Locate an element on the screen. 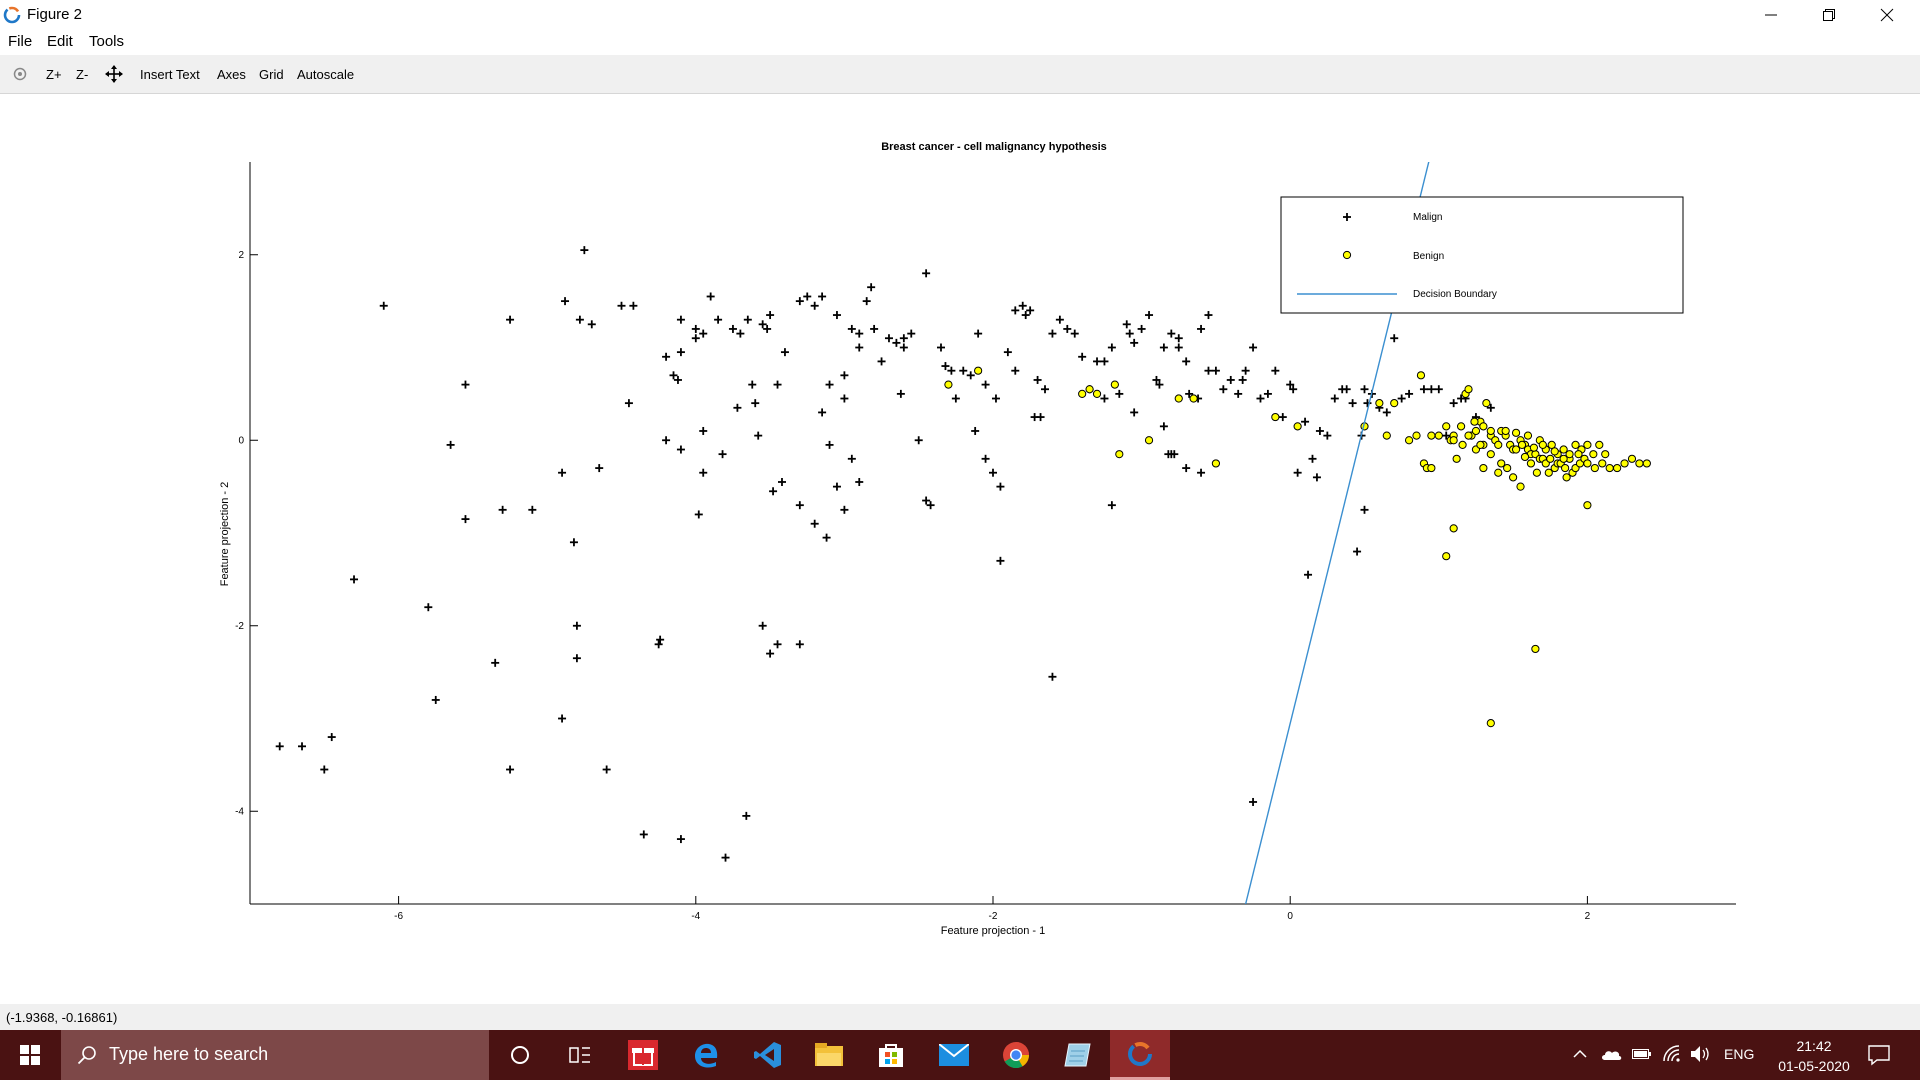 This screenshot has height=1080, width=1920. menu-edit: Edit is located at coordinates (60, 41).